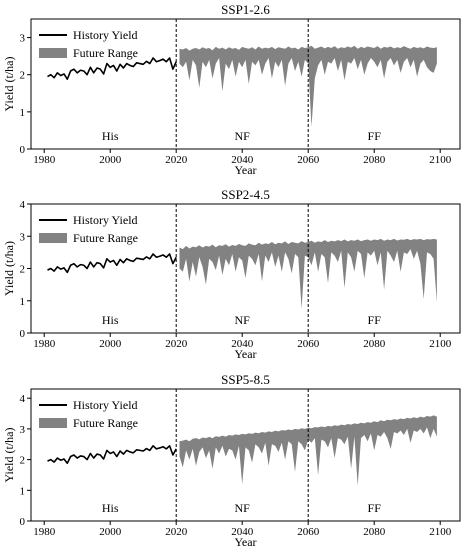 The width and height of the screenshot is (473, 550). Describe the element at coordinates (245, 9) in the screenshot. I see `chart-title: SSP1-2.6` at that location.